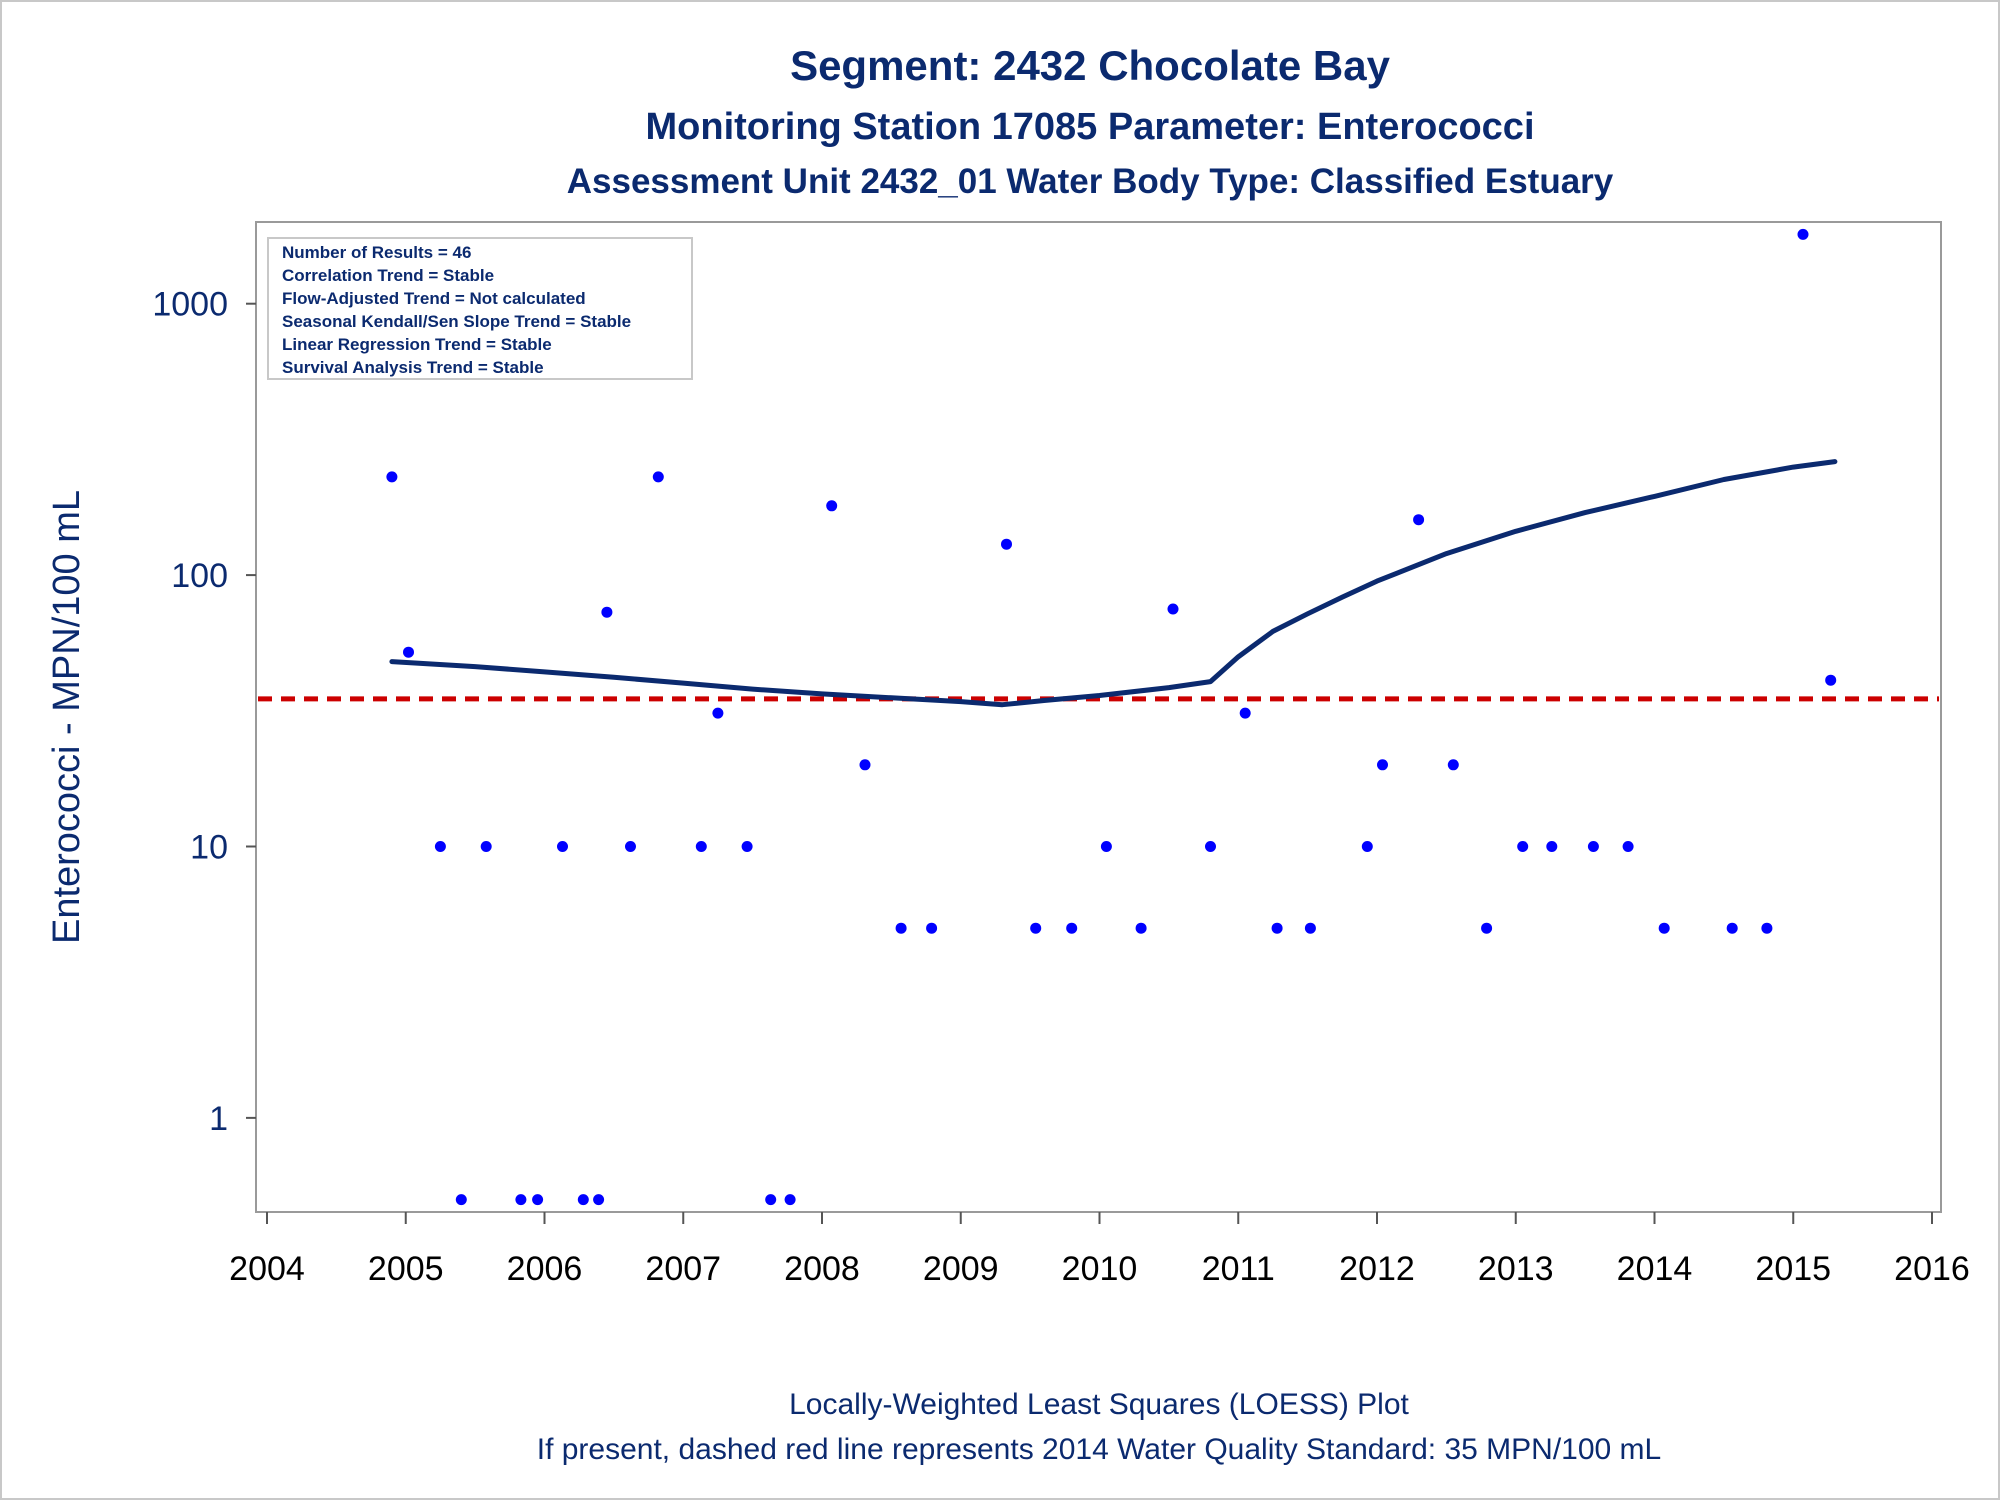  What do you see at coordinates (822, 1269) in the screenshot?
I see `x-tick-label: 2008` at bounding box center [822, 1269].